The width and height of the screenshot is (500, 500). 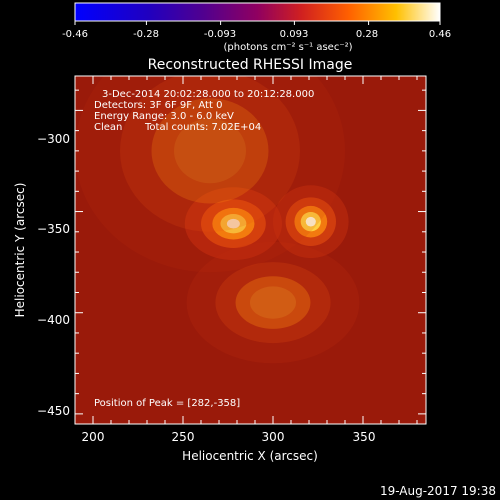 What do you see at coordinates (158, 105) in the screenshot?
I see `annotation-detectors: Detectors: 3F 6F 9F, Att 0` at bounding box center [158, 105].